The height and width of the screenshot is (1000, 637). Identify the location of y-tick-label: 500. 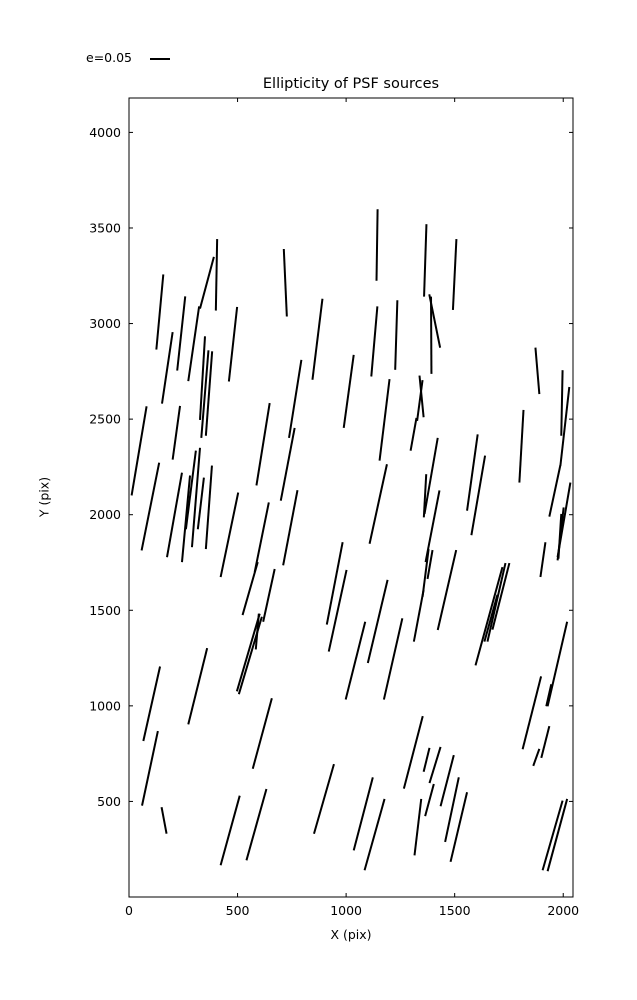
(109, 801).